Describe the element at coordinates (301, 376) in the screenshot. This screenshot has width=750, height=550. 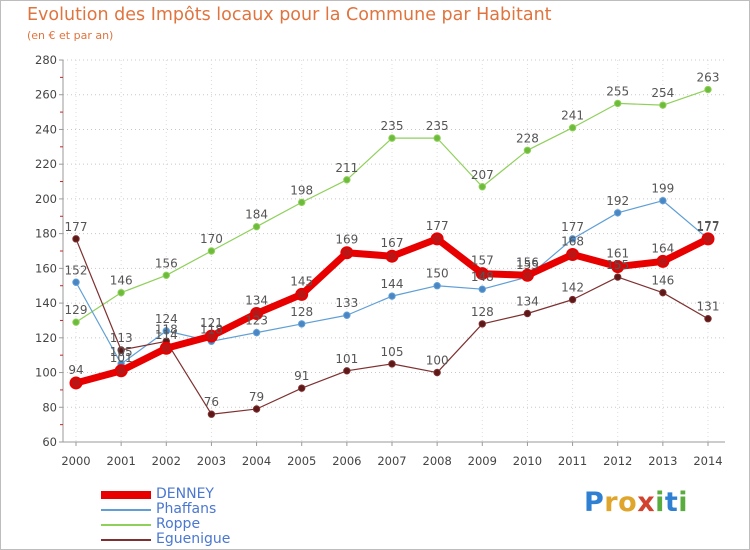
I see `data-label-eguenigue: 91` at that location.